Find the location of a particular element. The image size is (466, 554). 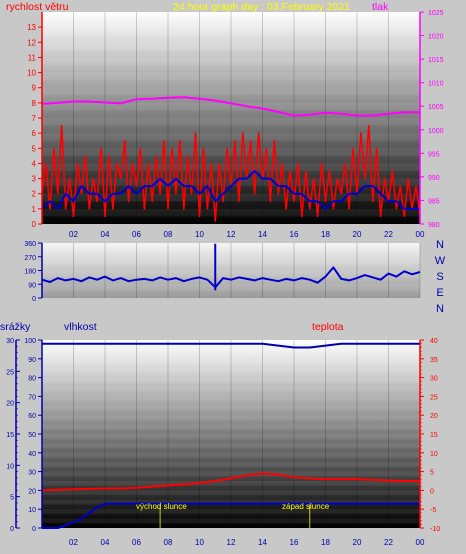

x-tick-label: 04 is located at coordinates (105, 234).